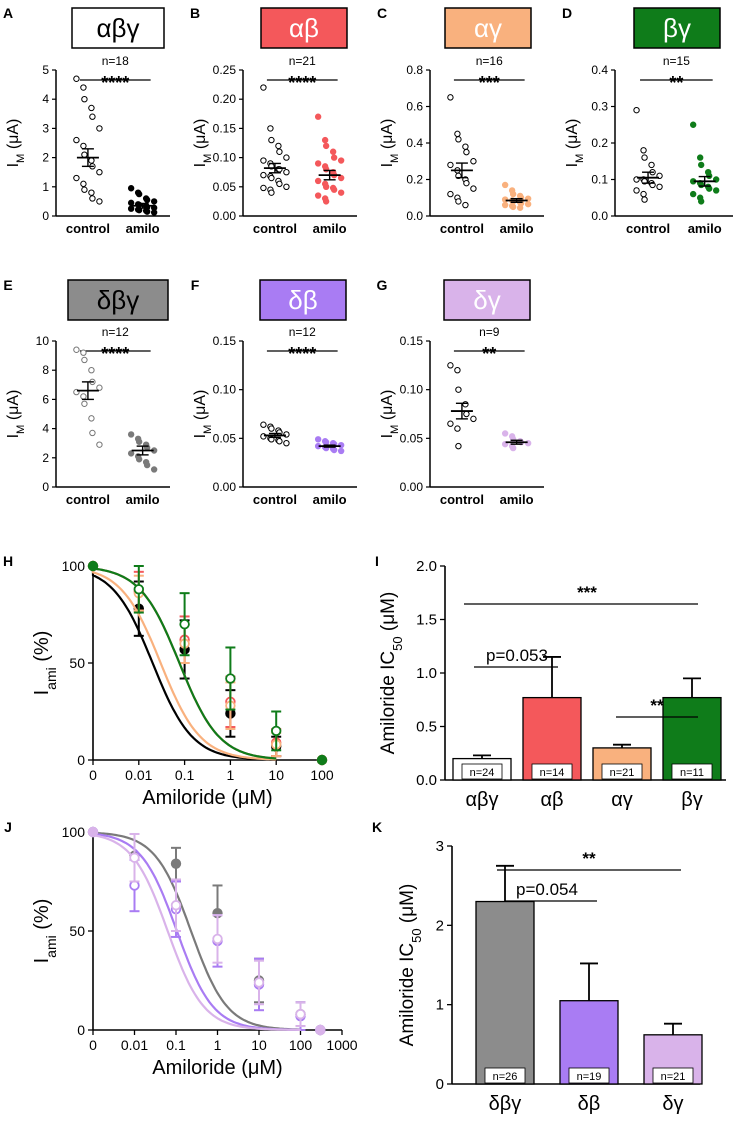  Describe the element at coordinates (13, 436) in the screenshot. I see `panel-e-ylabel-main: I` at that location.